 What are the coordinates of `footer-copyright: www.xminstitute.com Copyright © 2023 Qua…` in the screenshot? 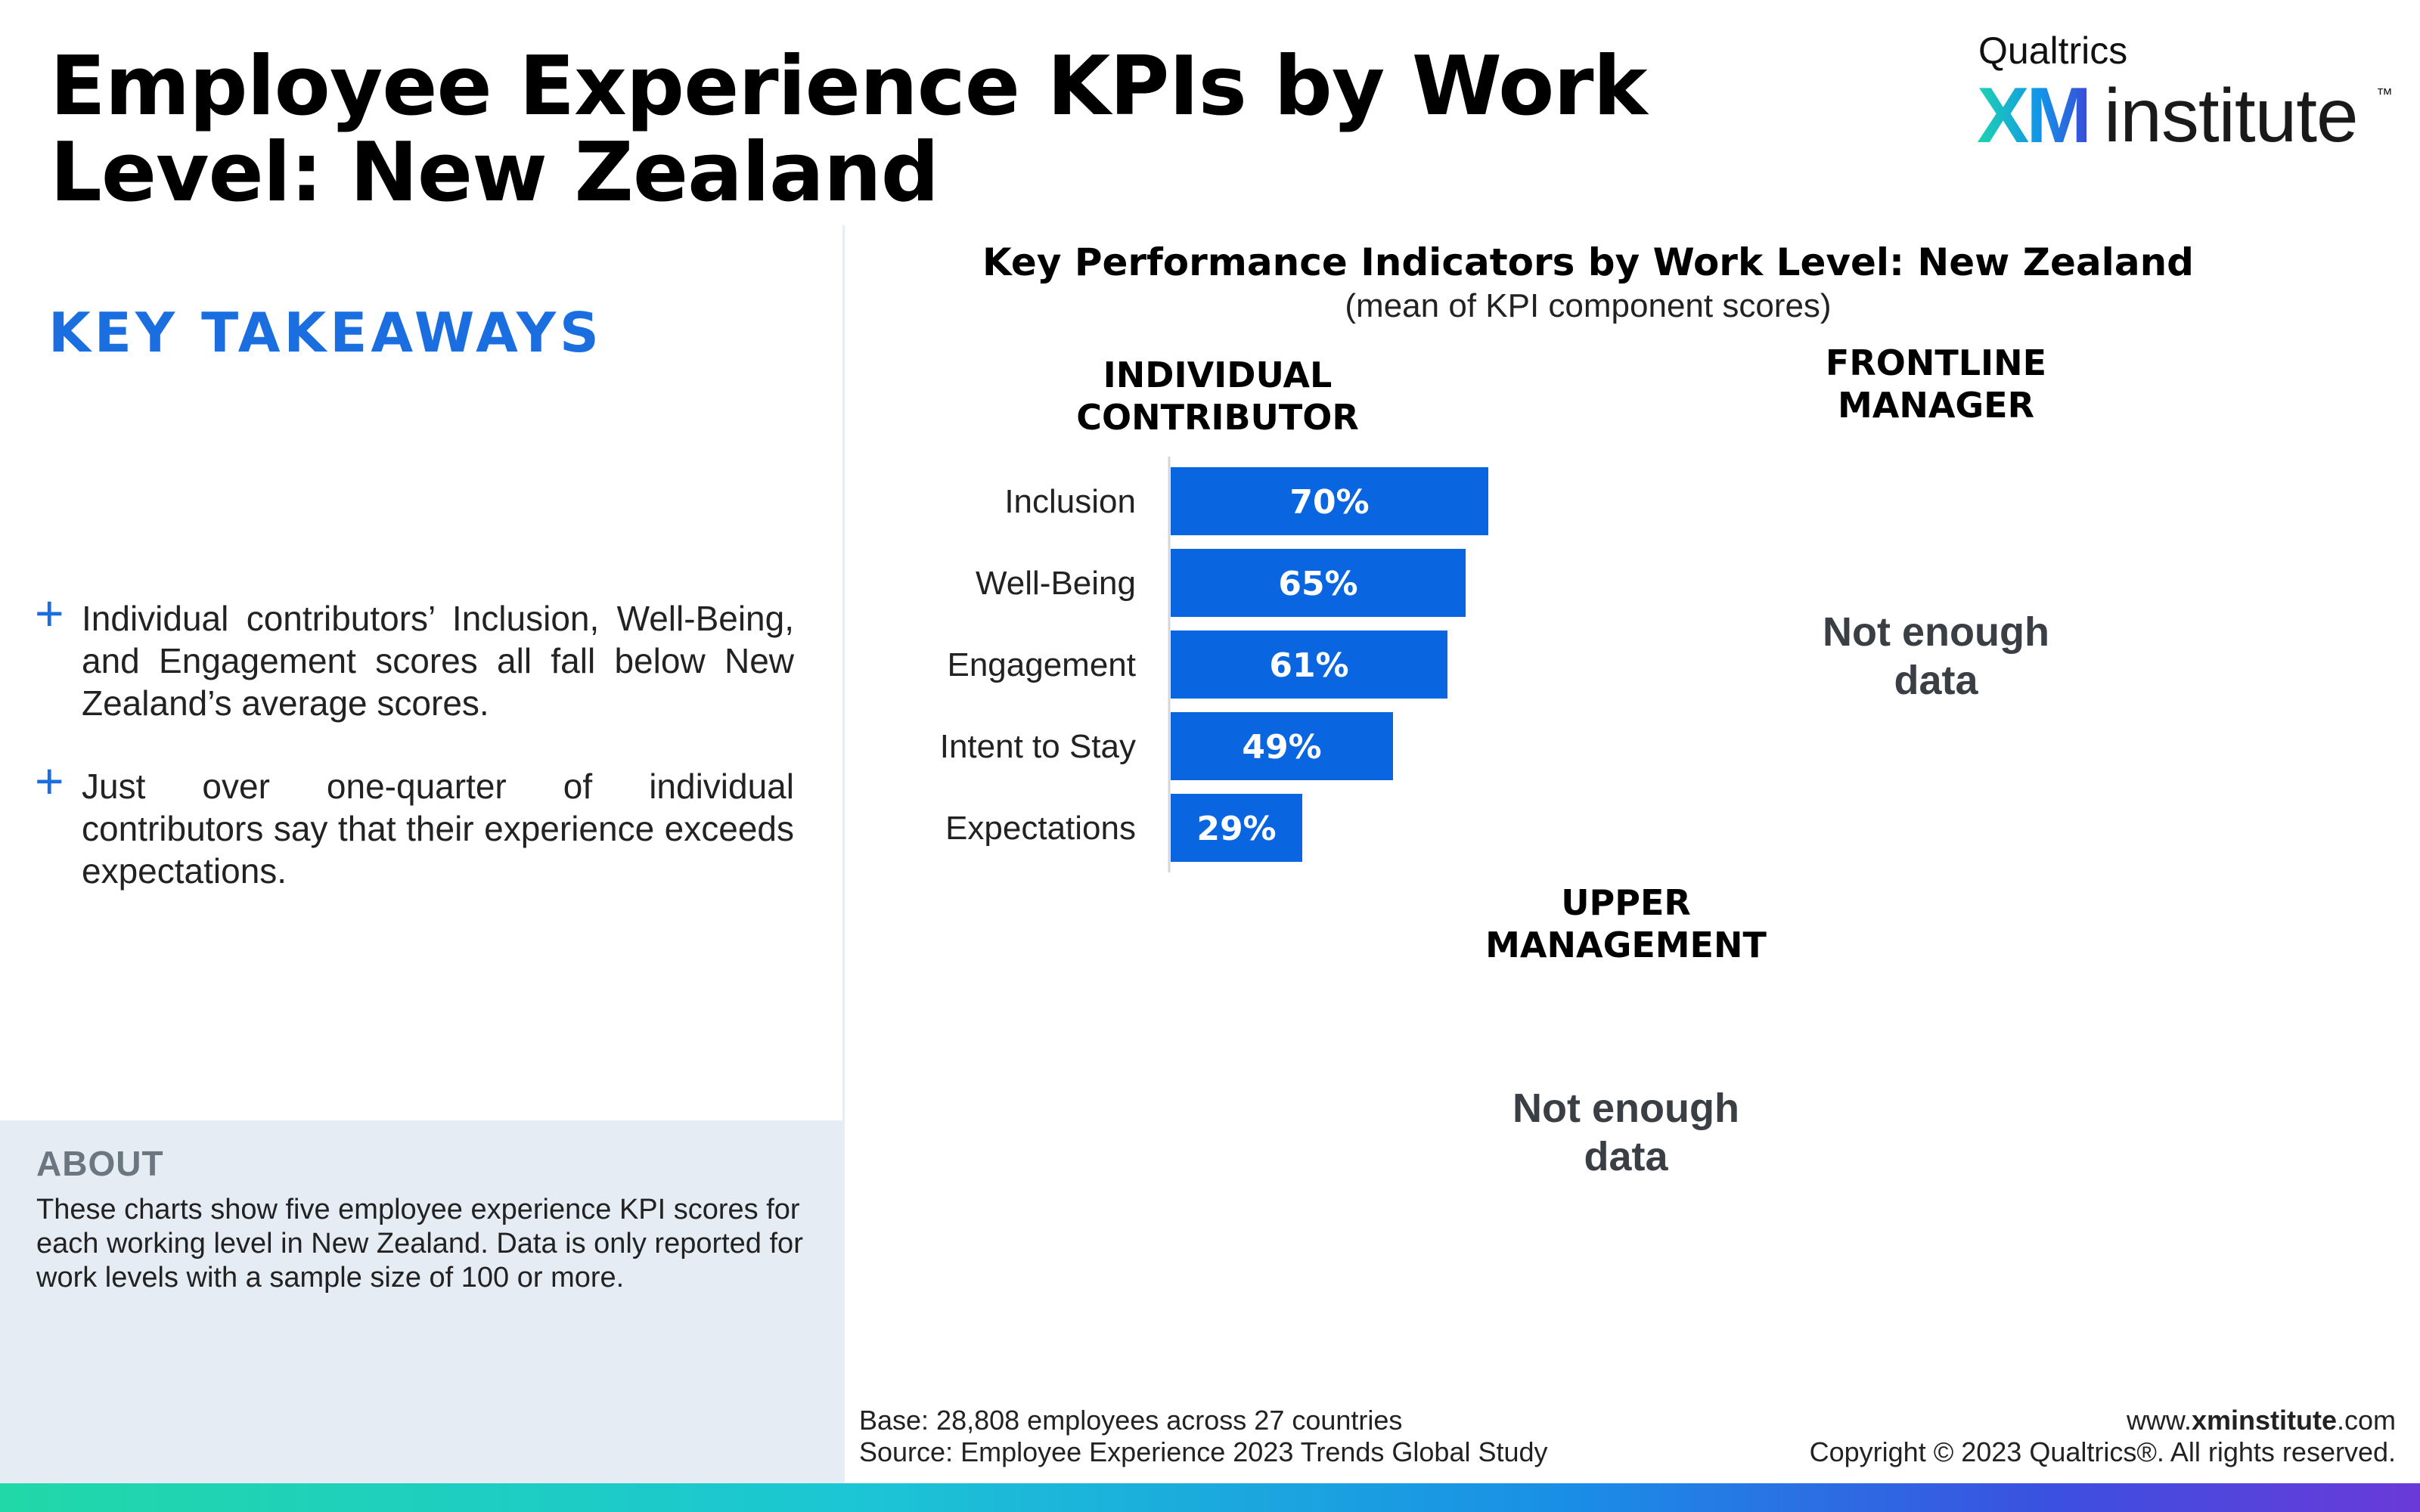 It's located at (2103, 1436).